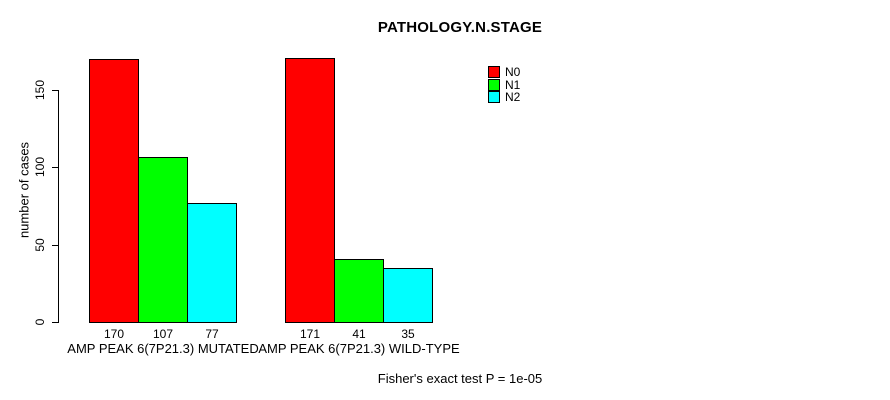 This screenshot has height=400, width=890. Describe the element at coordinates (408, 334) in the screenshot. I see `bar-value-label: 35` at that location.